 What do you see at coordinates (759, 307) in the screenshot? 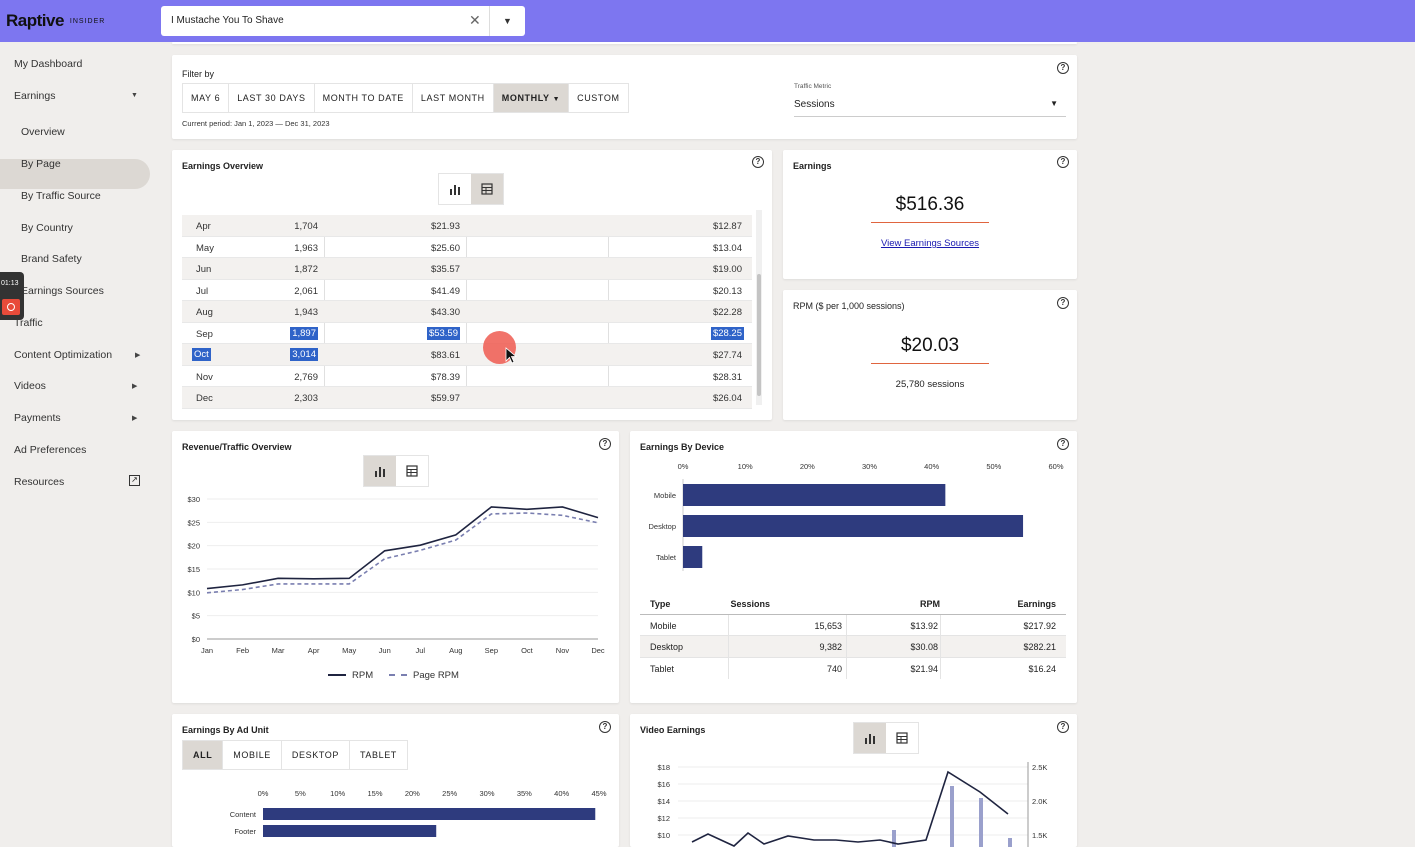
I see `table-scrollbar` at bounding box center [759, 307].